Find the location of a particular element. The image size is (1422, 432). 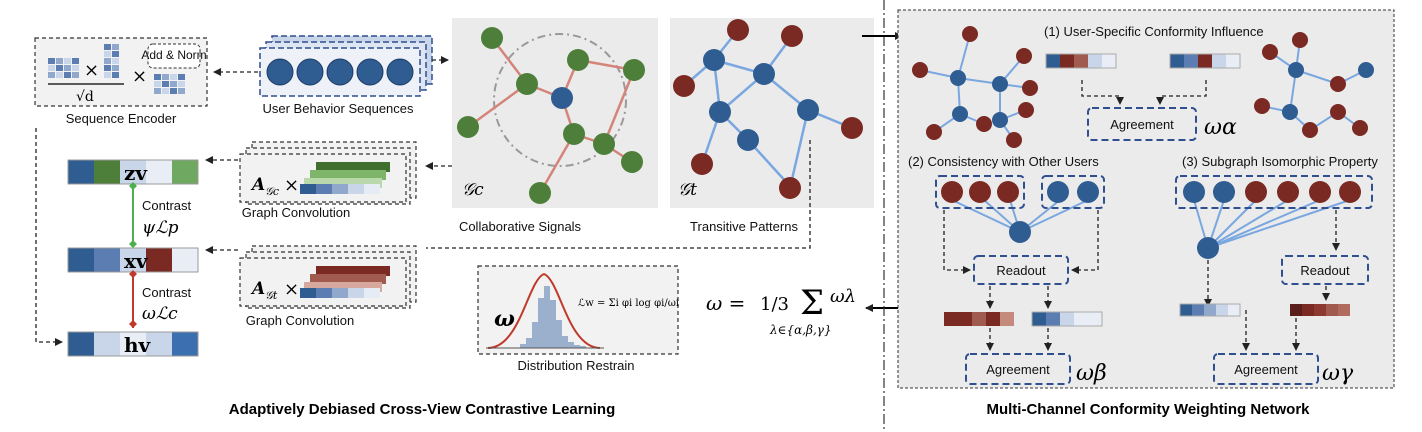

channel2-agreement: Agreement is located at coordinates (1018, 369).